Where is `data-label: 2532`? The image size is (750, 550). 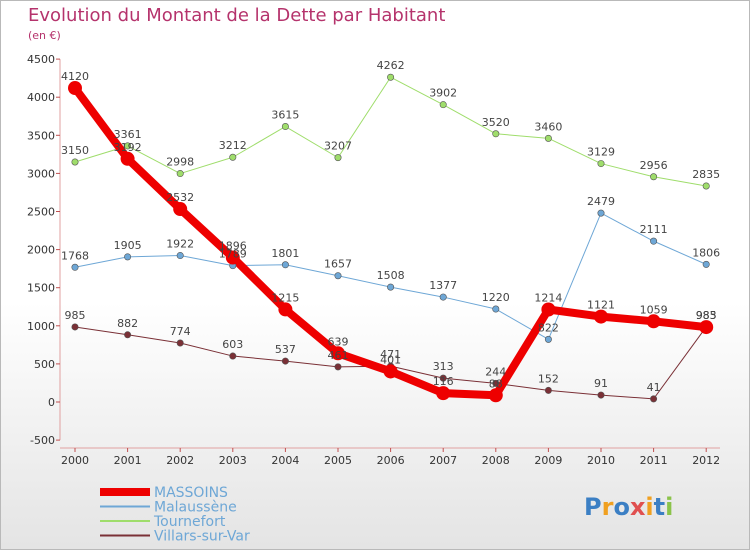 data-label: 2532 is located at coordinates (180, 197).